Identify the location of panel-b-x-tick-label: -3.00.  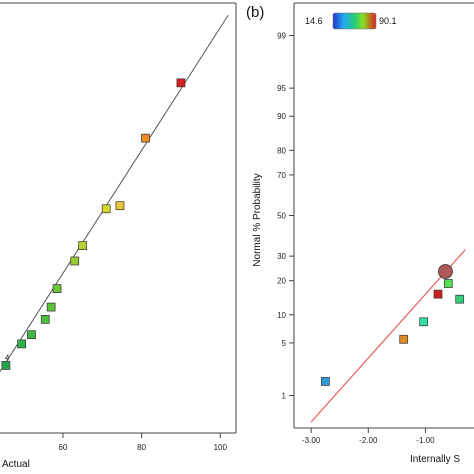
(311, 440).